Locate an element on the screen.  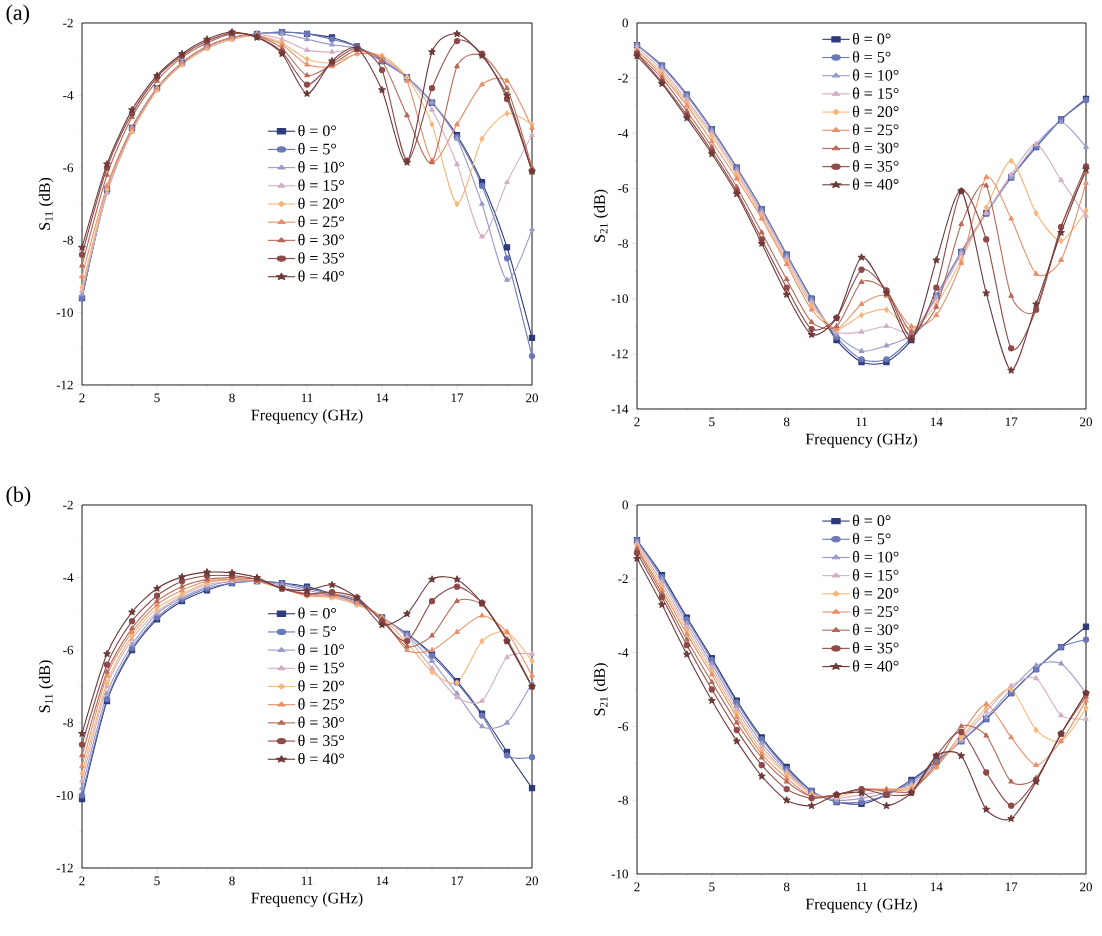
y-tick-label: -14 is located at coordinates (620, 409).